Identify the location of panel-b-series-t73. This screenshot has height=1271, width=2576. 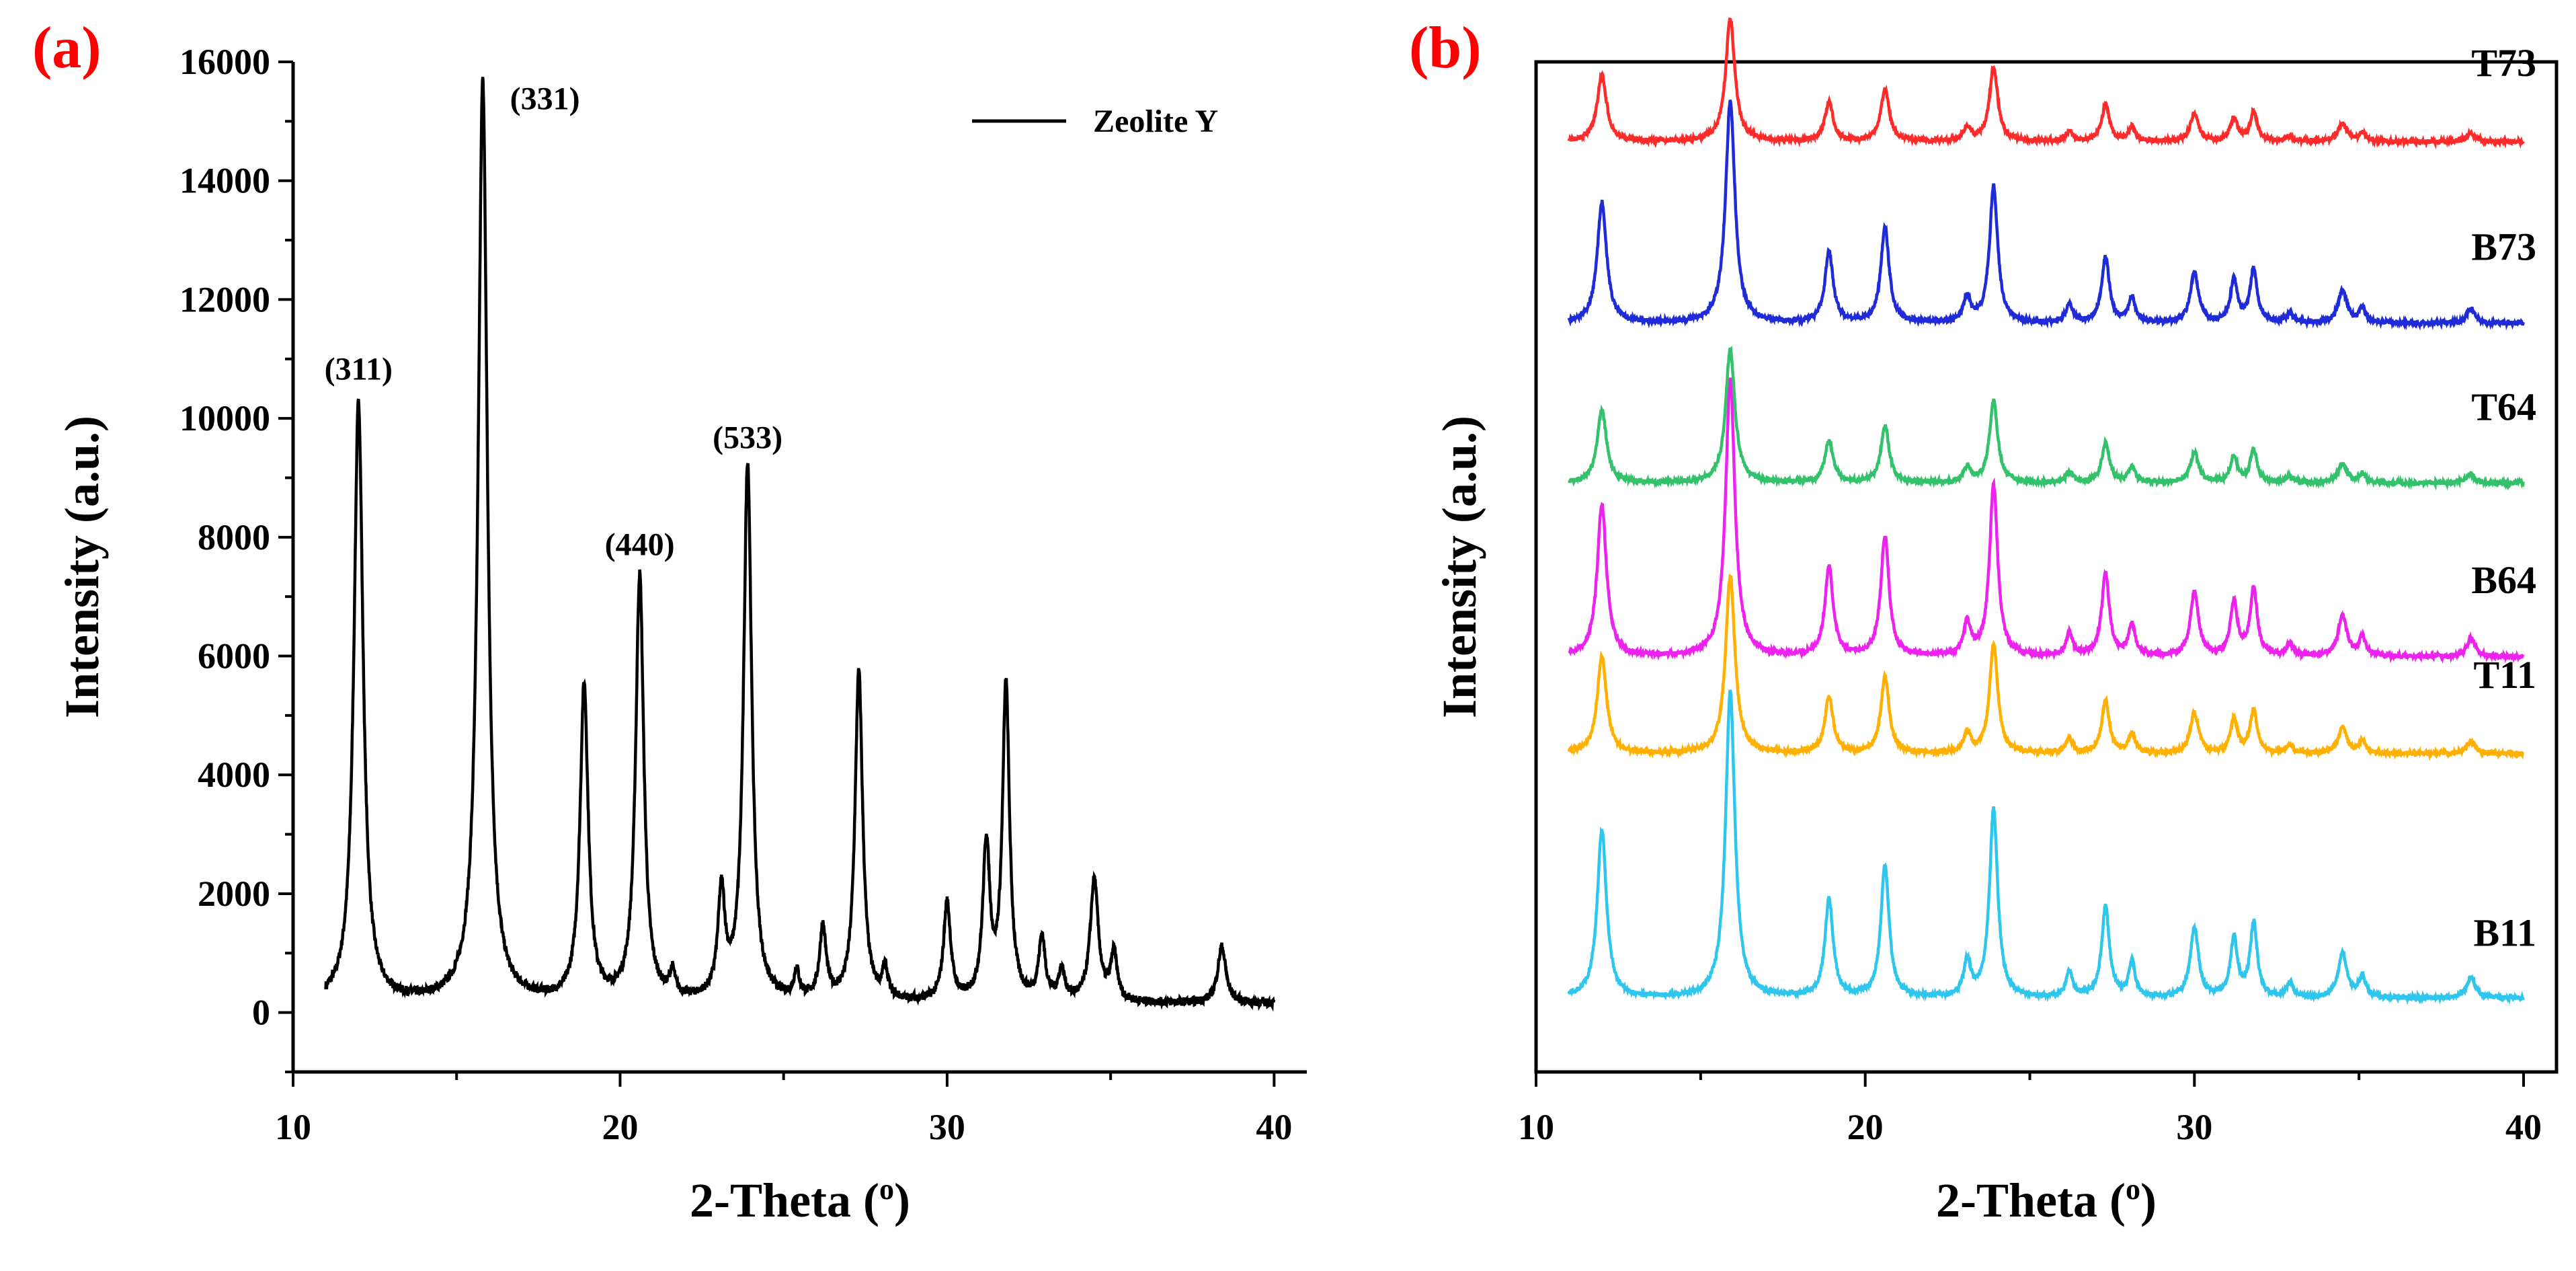
(2046, 83).